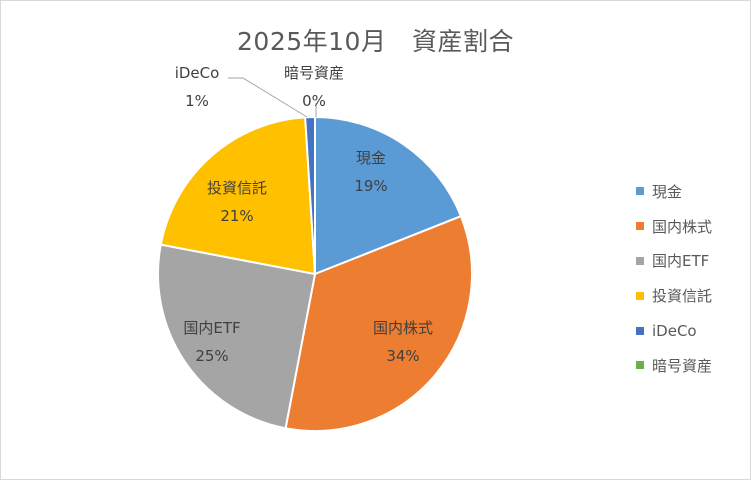 The width and height of the screenshot is (751, 480). What do you see at coordinates (682, 296) in the screenshot?
I see `legend-label-3: 投資信託` at bounding box center [682, 296].